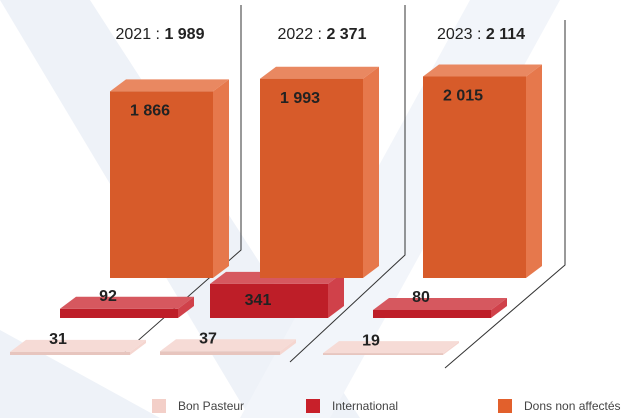  What do you see at coordinates (58, 339) in the screenshot?
I see `value-label: 31` at bounding box center [58, 339].